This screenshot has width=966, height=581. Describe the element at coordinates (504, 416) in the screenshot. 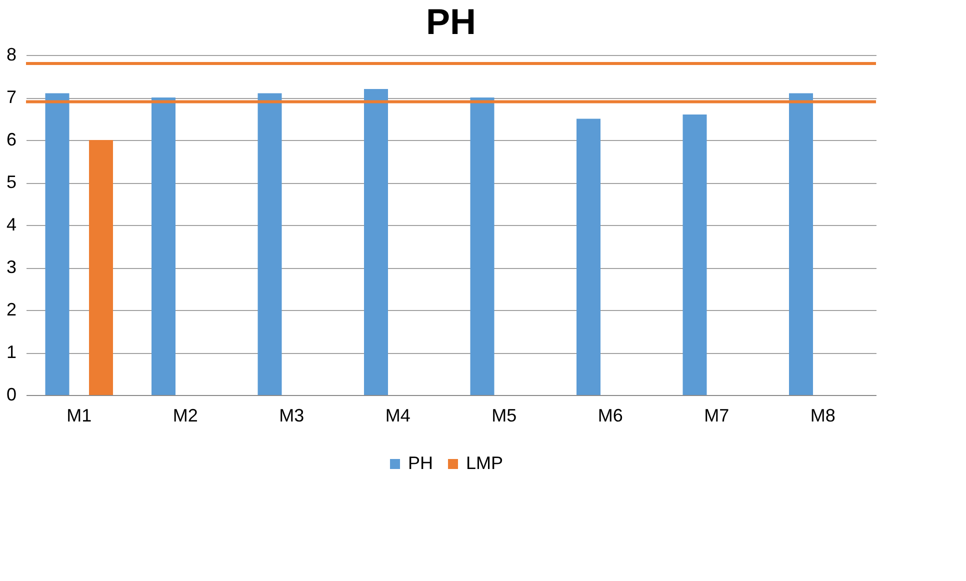

I see `x-tick-label: M5` at that location.